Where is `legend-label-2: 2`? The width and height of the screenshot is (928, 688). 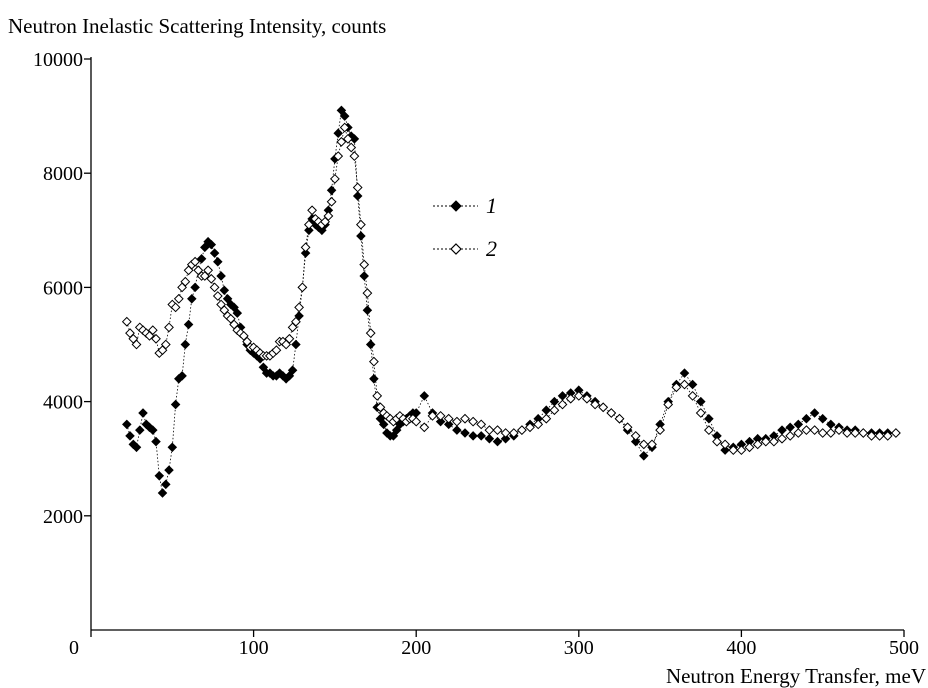
legend-label-2: 2 is located at coordinates (491, 248).